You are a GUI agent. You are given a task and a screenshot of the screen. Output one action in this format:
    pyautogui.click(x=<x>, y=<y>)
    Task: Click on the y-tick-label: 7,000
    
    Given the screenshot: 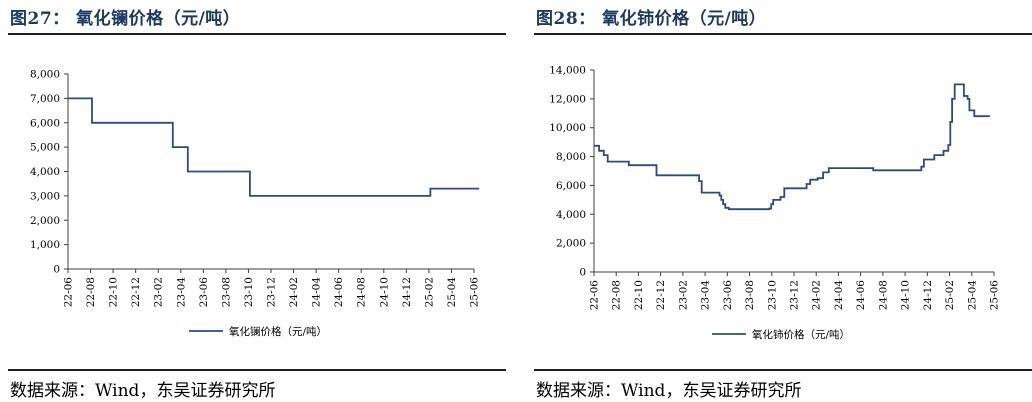 What is the action you would take?
    pyautogui.click(x=45, y=99)
    